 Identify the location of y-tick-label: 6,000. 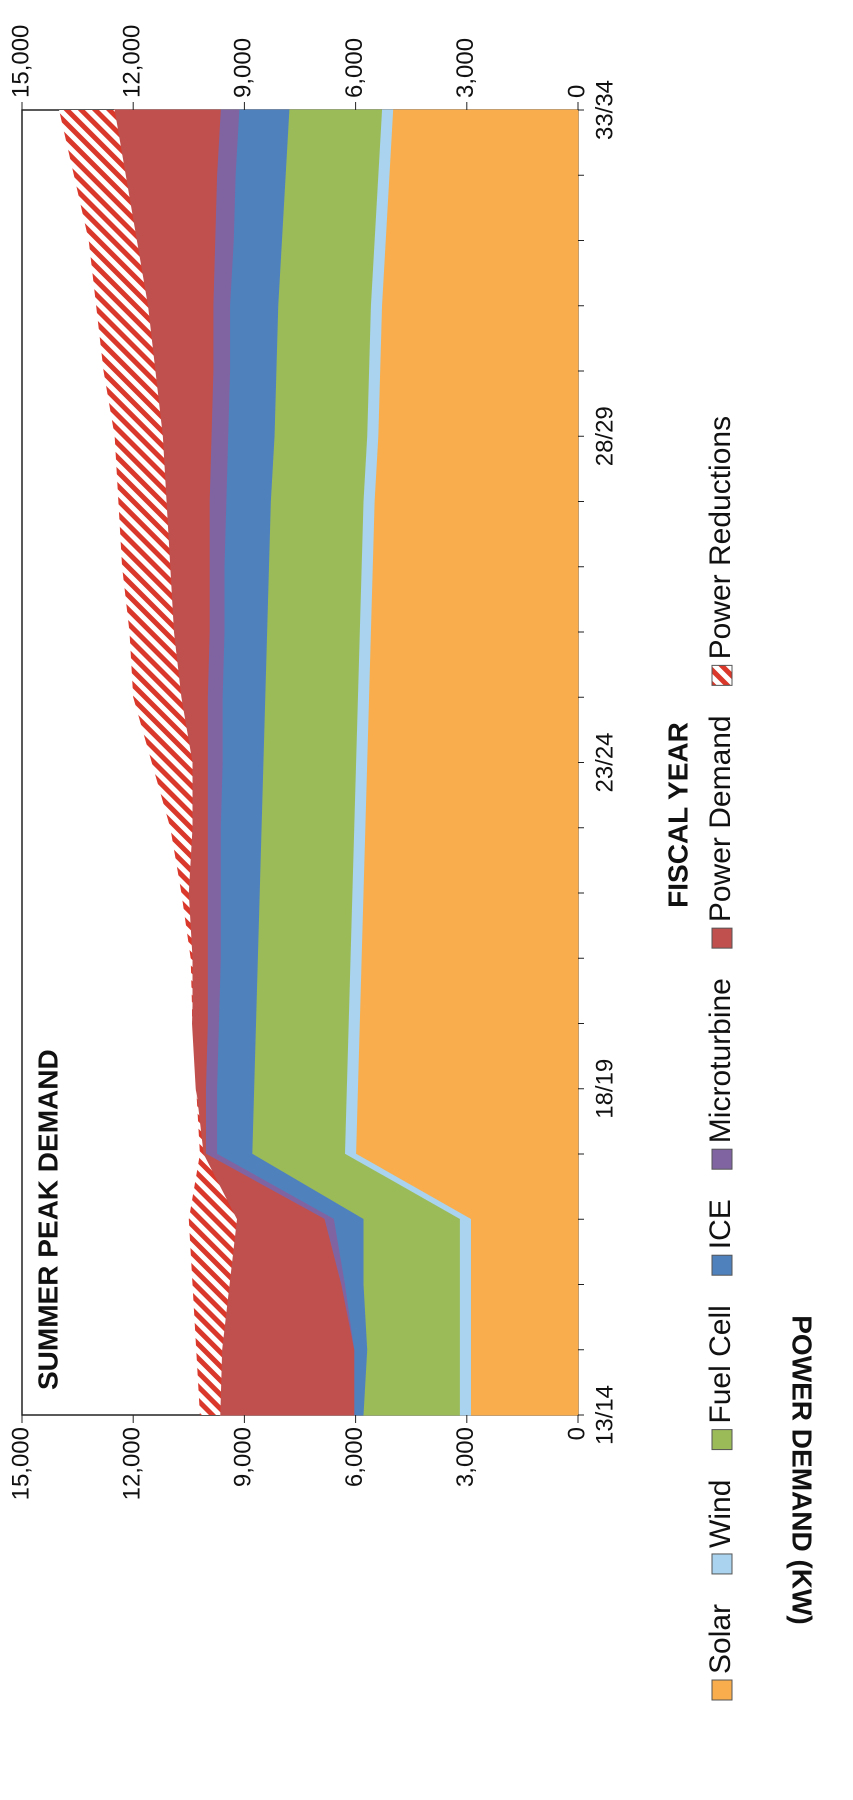
(354, 1457).